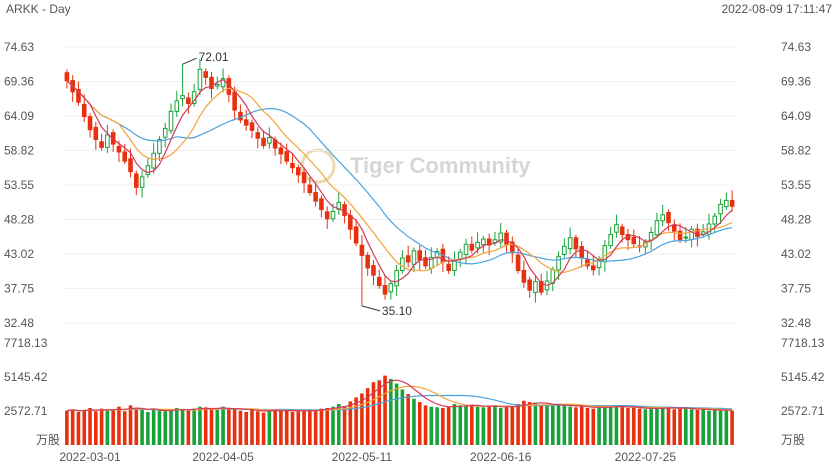 This screenshot has width=840, height=470. Describe the element at coordinates (803, 411) in the screenshot. I see `volume-tick-right: 2572.71` at that location.